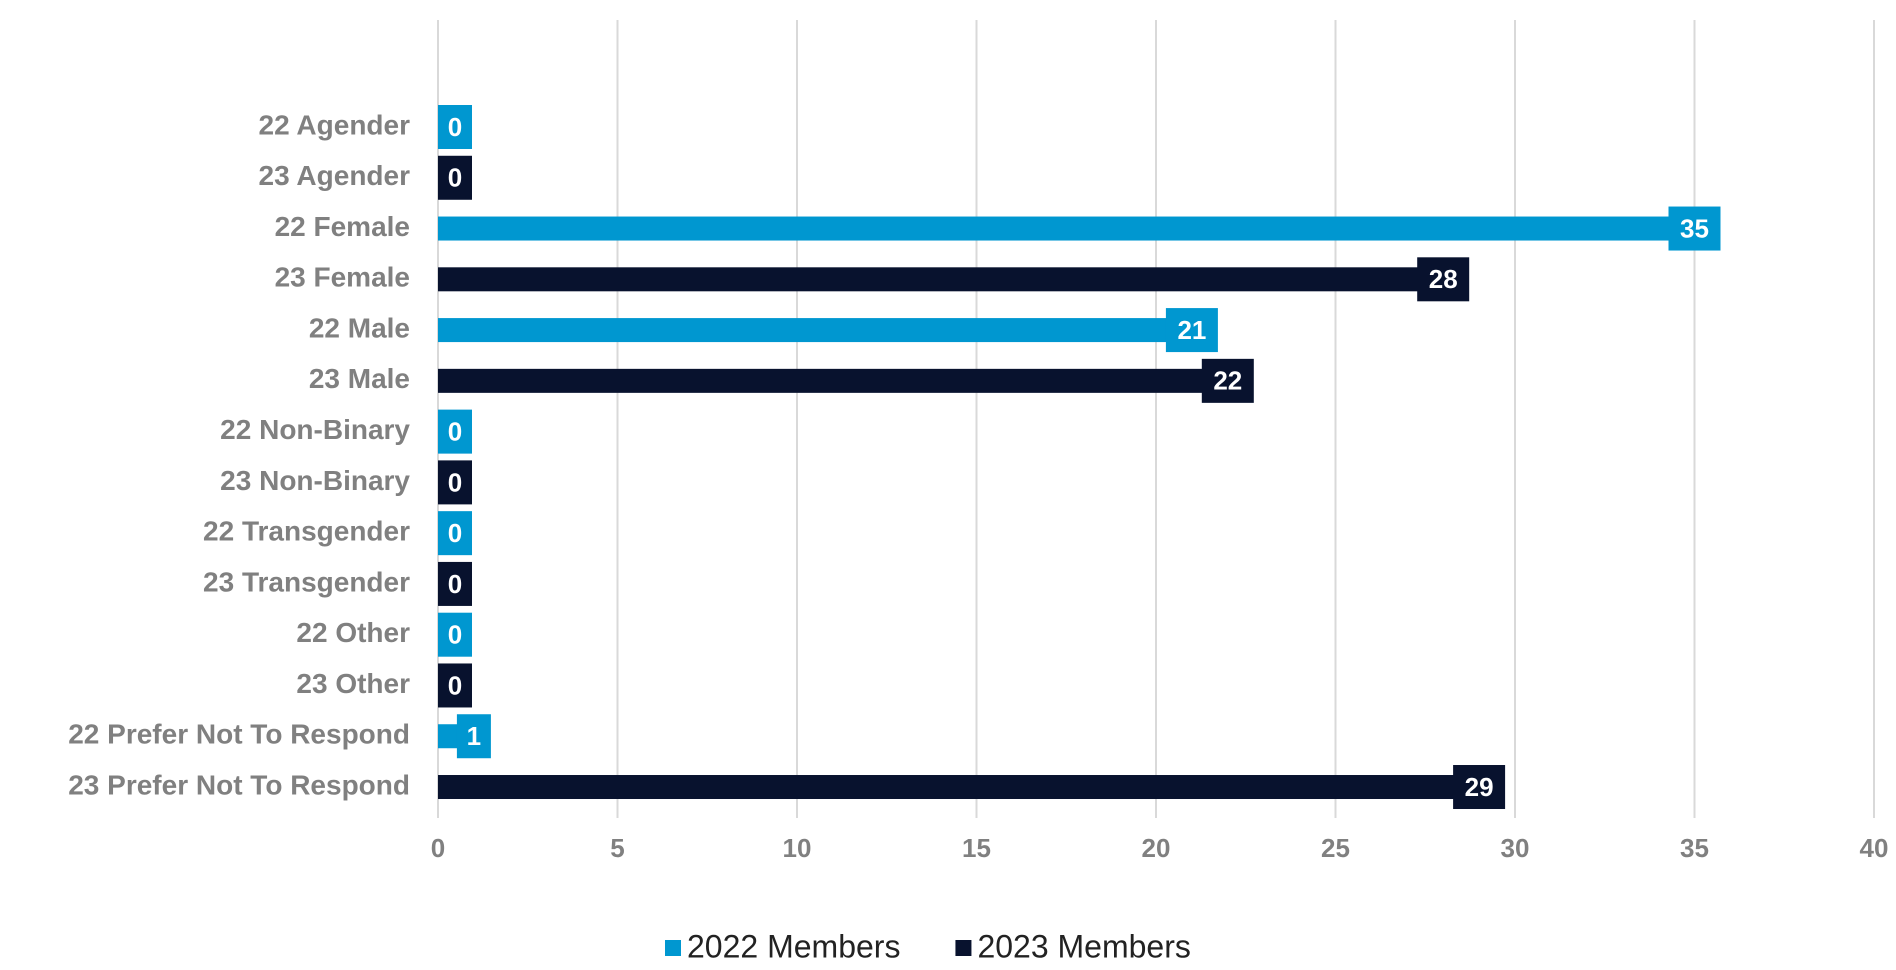  Describe the element at coordinates (342, 277) in the screenshot. I see `category-label: 23 Female` at that location.